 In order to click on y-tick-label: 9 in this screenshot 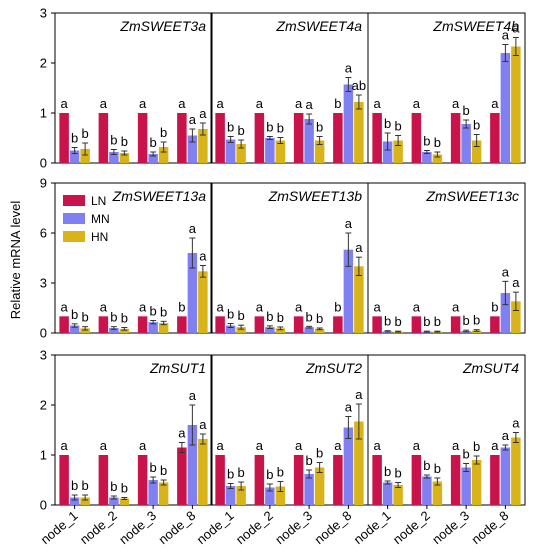, I will do `click(43, 183)`.